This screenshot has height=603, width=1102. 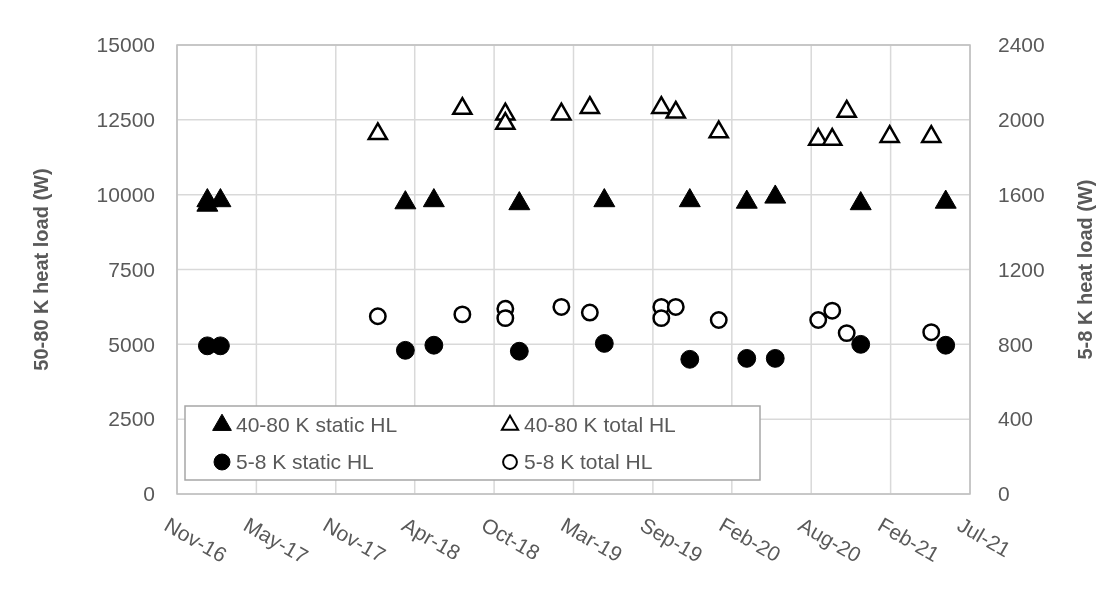 I want to click on y2-tick-label: 1600, so click(x=1021, y=194).